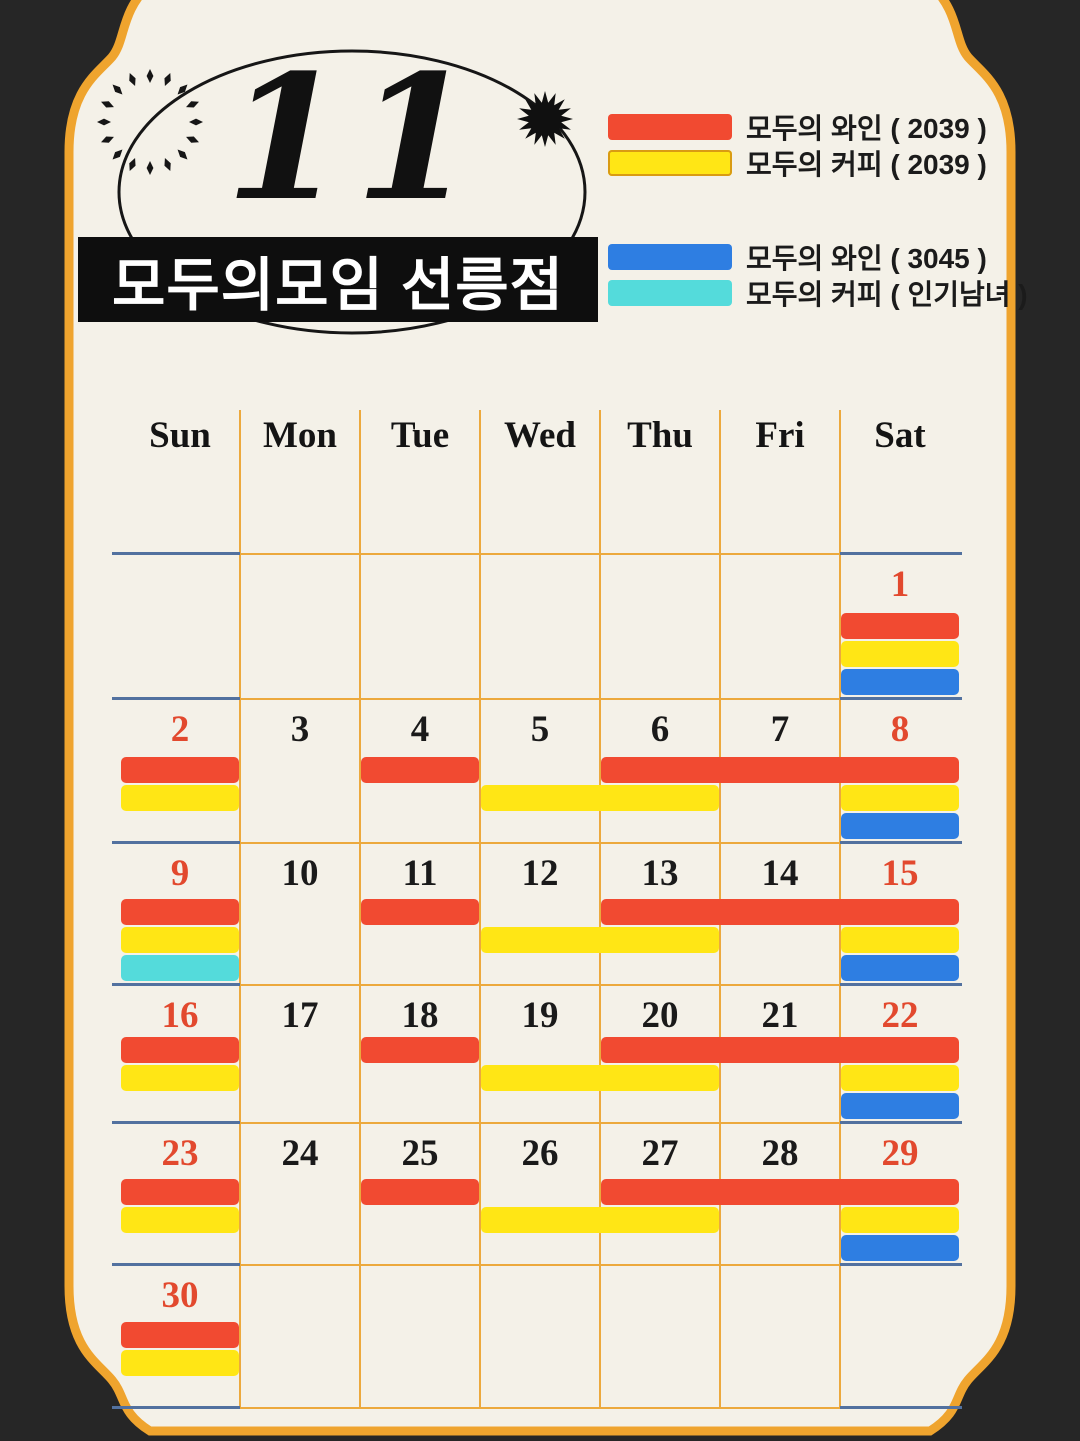 The image size is (1080, 1441). Describe the element at coordinates (540, 729) in the screenshot. I see `date-number: 5` at that location.